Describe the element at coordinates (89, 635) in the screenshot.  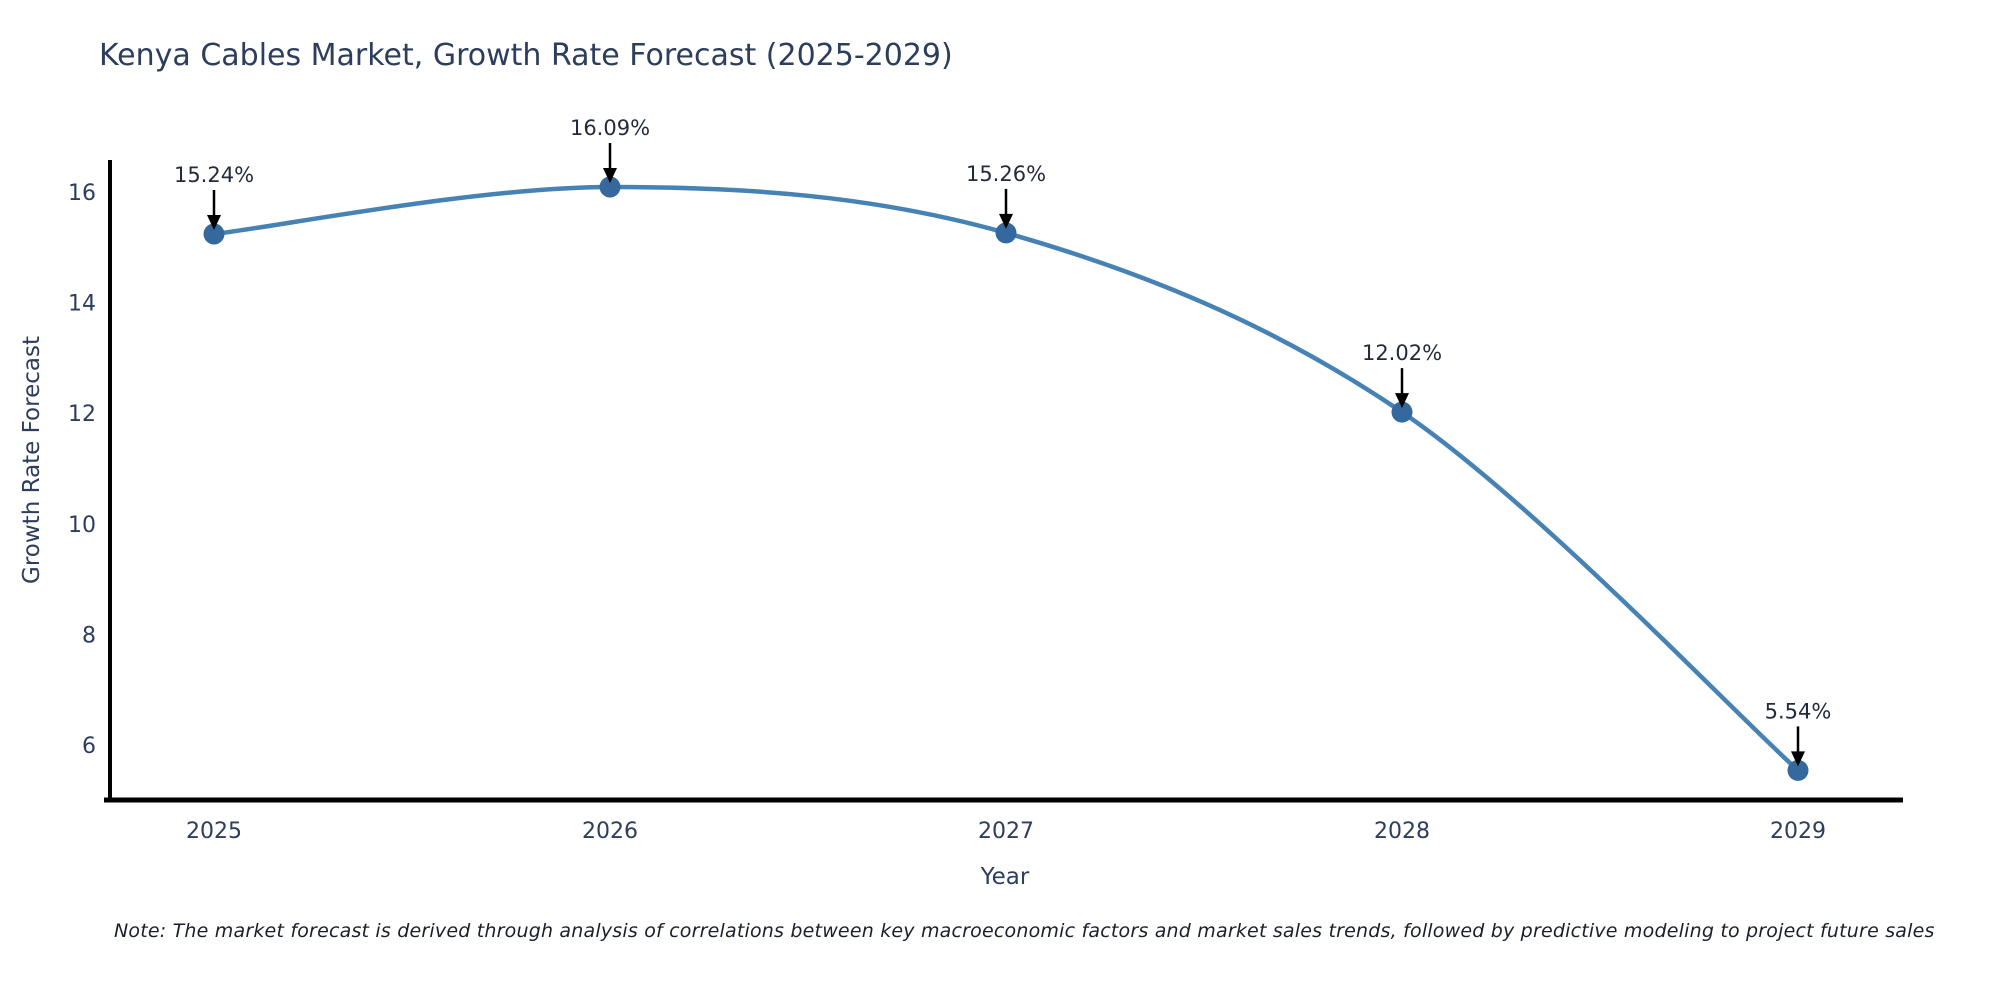
I see `y-tick-label: 8` at that location.